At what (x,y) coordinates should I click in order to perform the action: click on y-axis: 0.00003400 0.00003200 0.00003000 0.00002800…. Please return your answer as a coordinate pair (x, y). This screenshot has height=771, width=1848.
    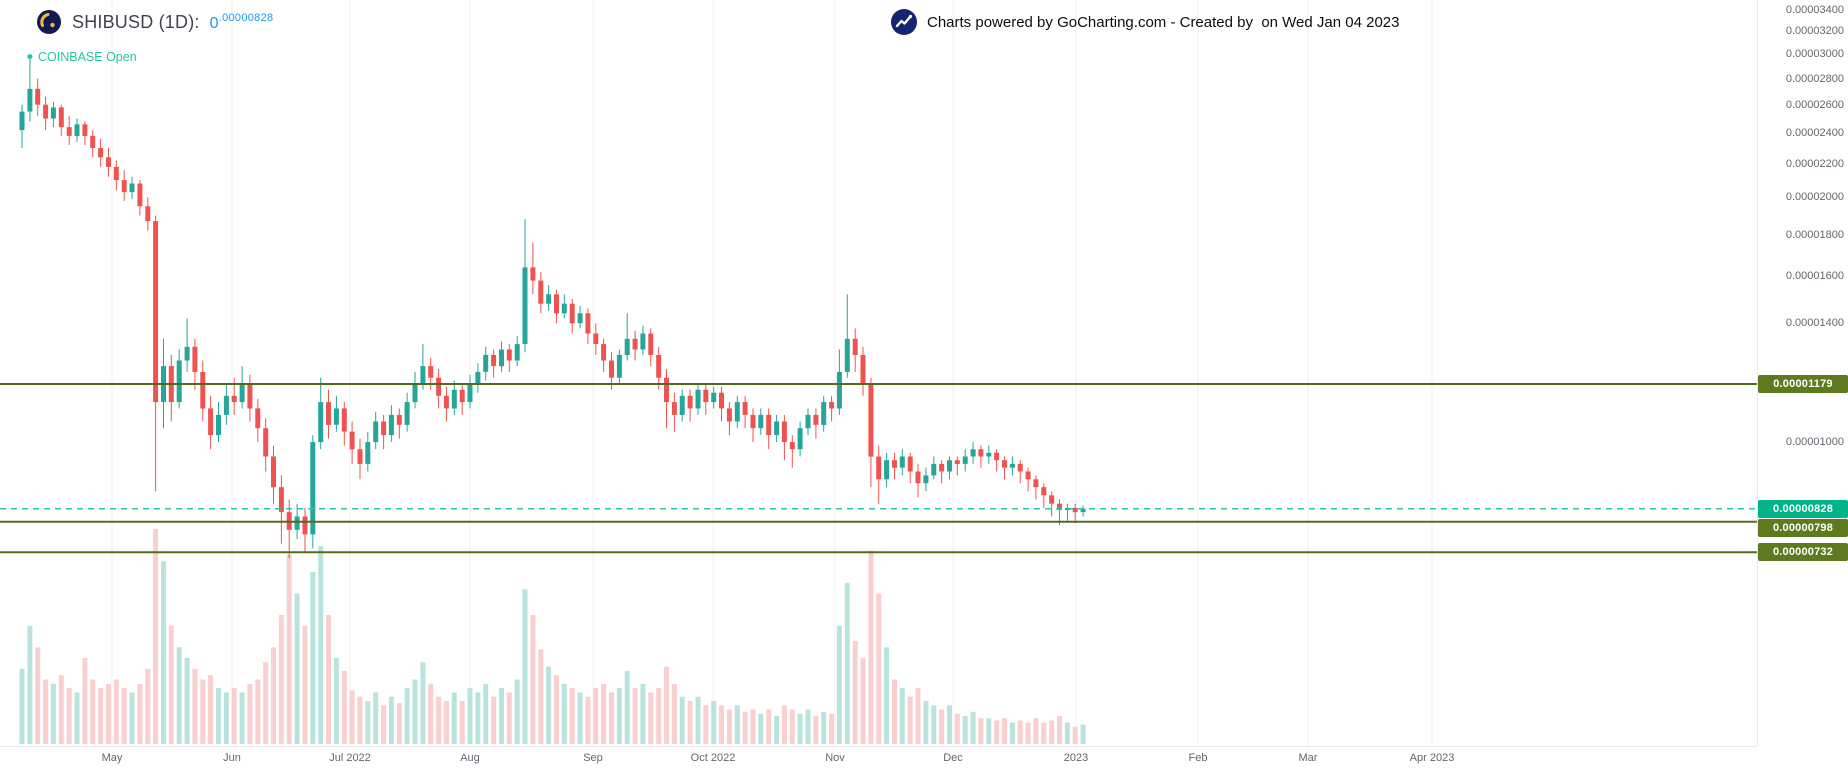
    Looking at the image, I should click on (1802, 373).